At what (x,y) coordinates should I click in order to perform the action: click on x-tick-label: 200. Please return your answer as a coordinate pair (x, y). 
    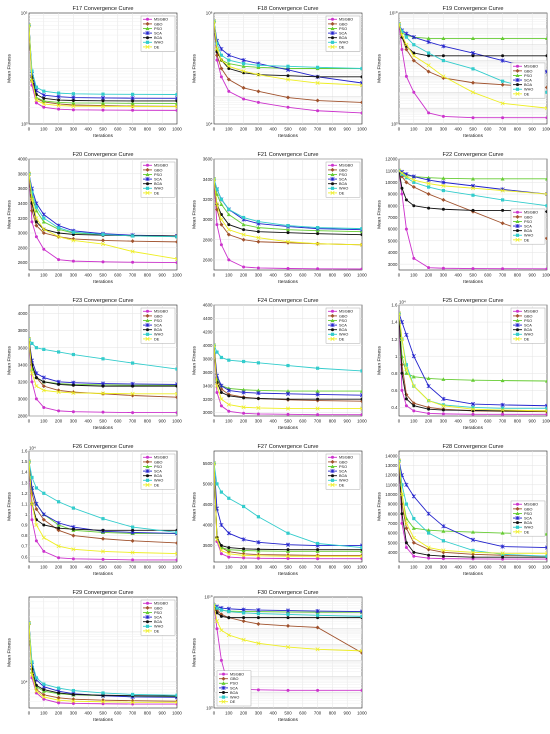
    Looking at the image, I should click on (59, 713).